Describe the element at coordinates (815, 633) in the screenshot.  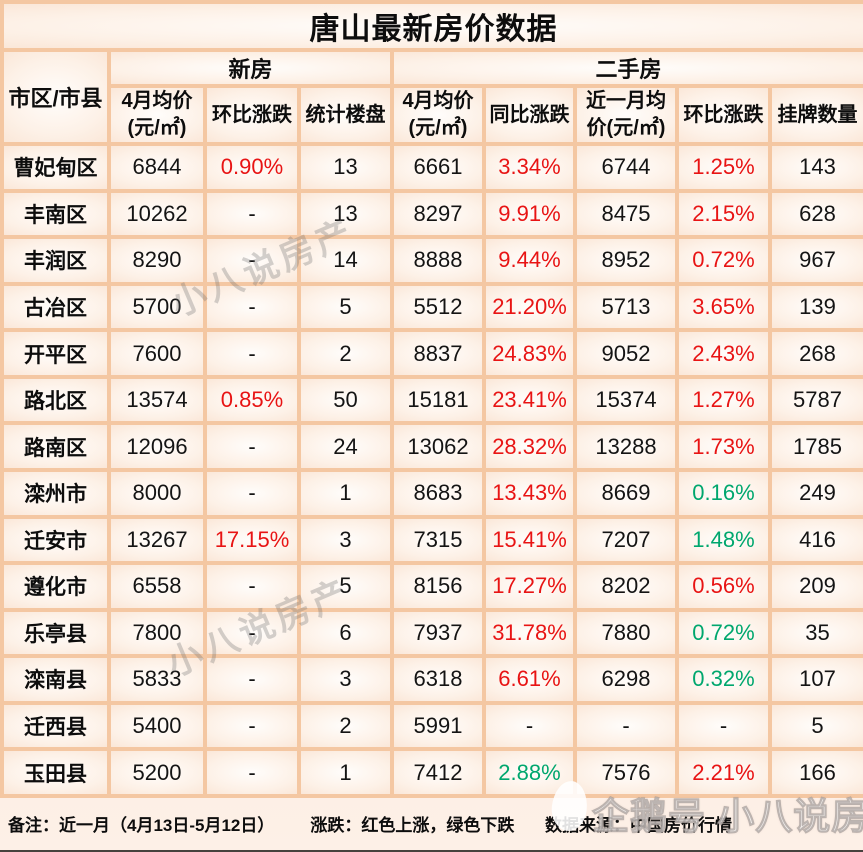
I see `data-cell: 35` at that location.